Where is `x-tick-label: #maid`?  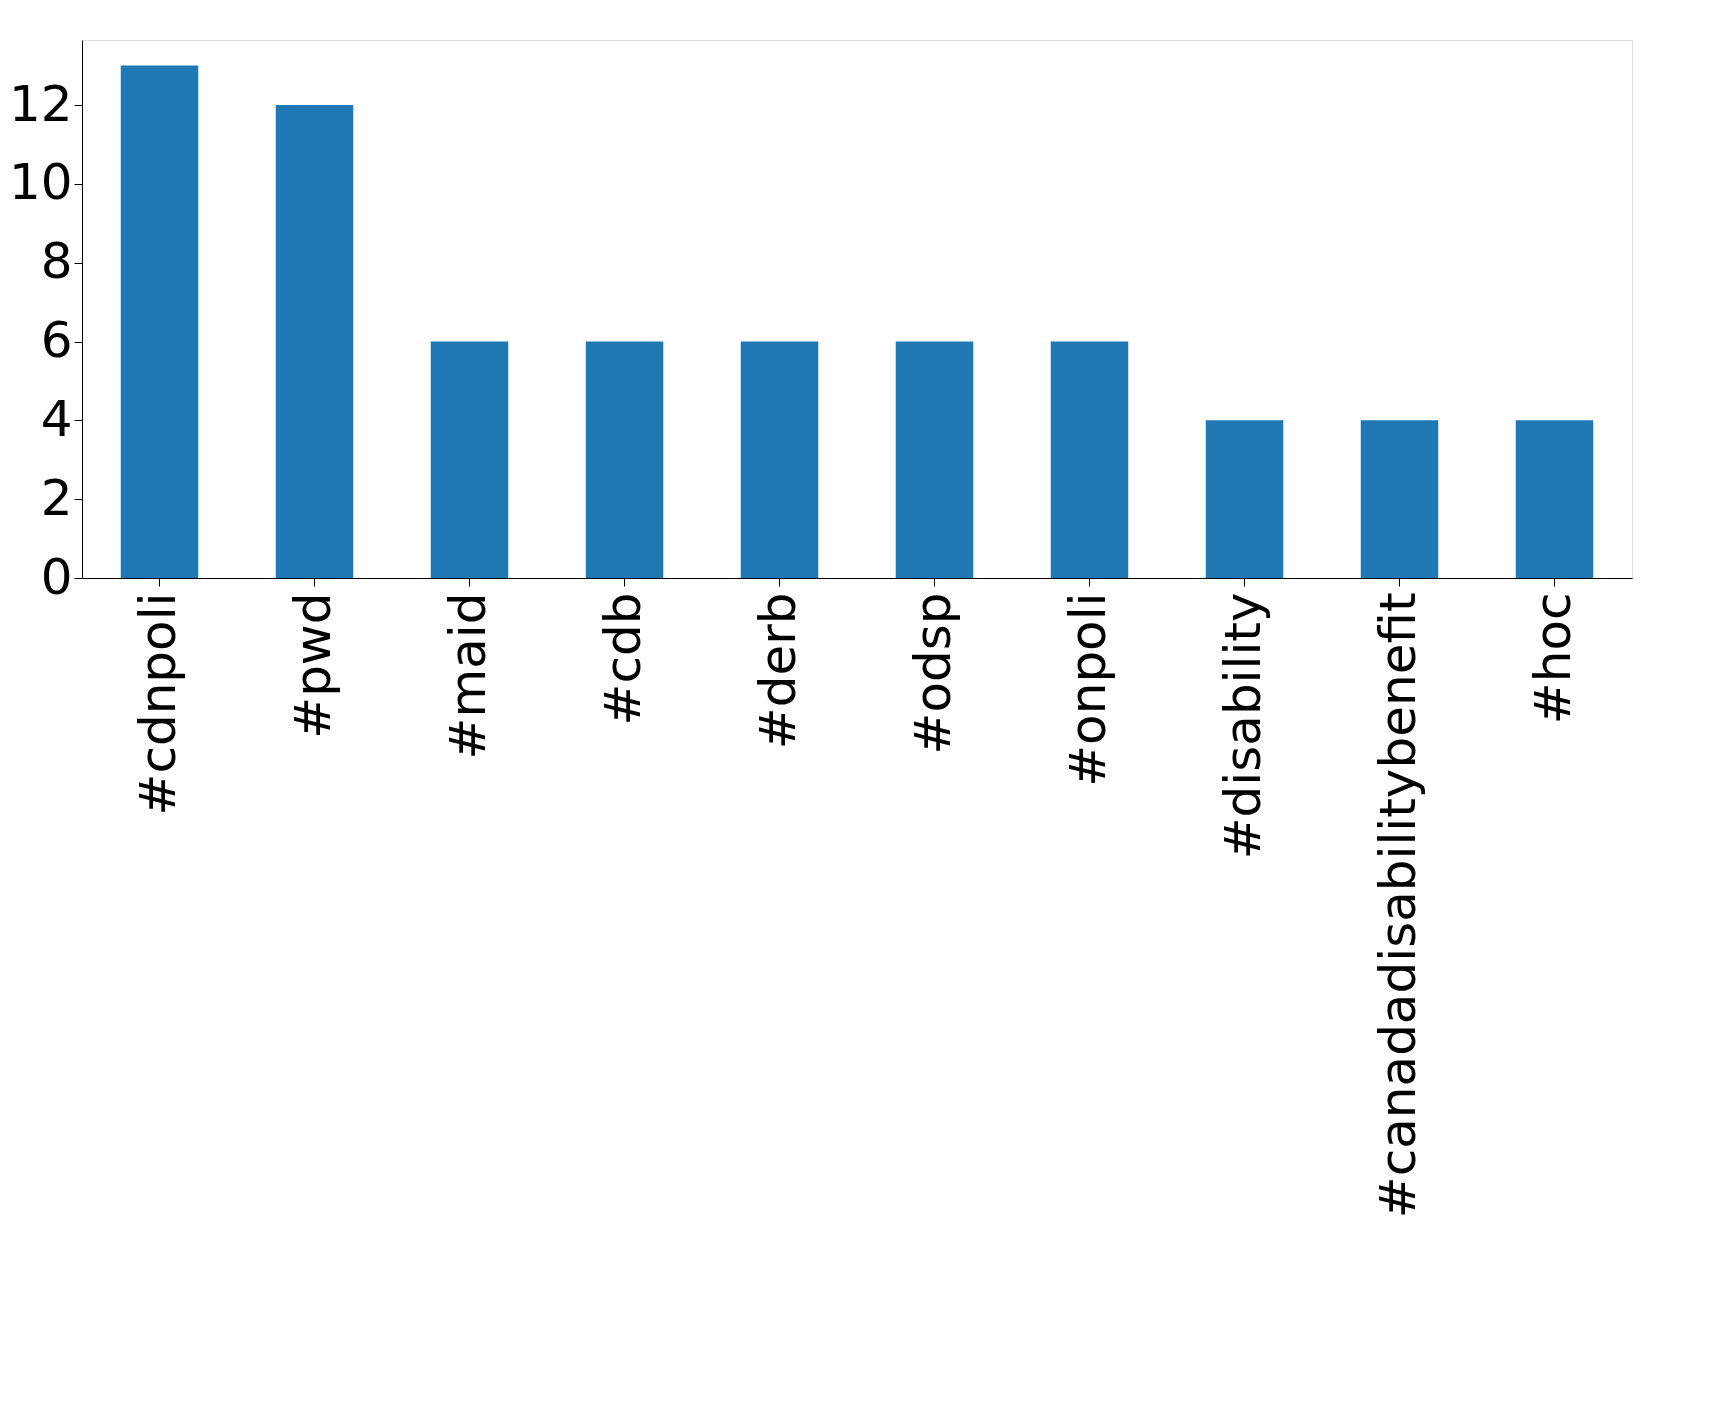 x-tick-label: #maid is located at coordinates (467, 676).